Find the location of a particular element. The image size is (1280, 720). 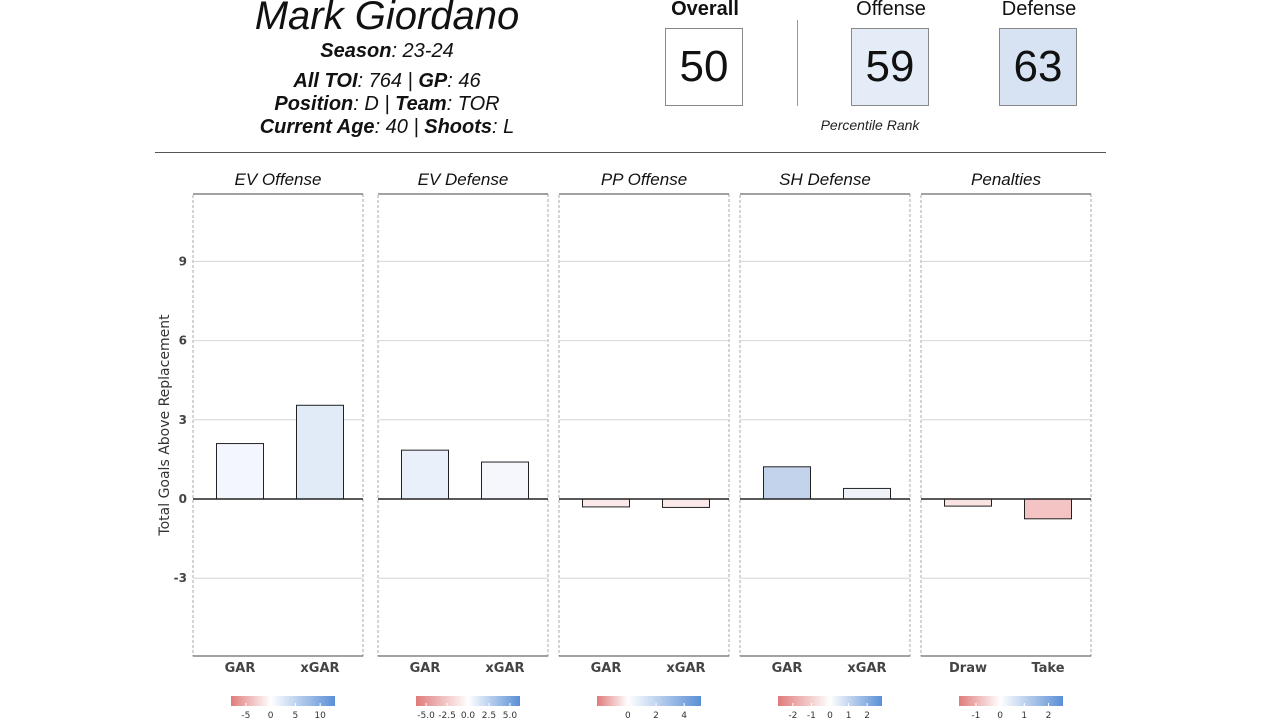

legend-tick-label: -5.0 is located at coordinates (426, 715).